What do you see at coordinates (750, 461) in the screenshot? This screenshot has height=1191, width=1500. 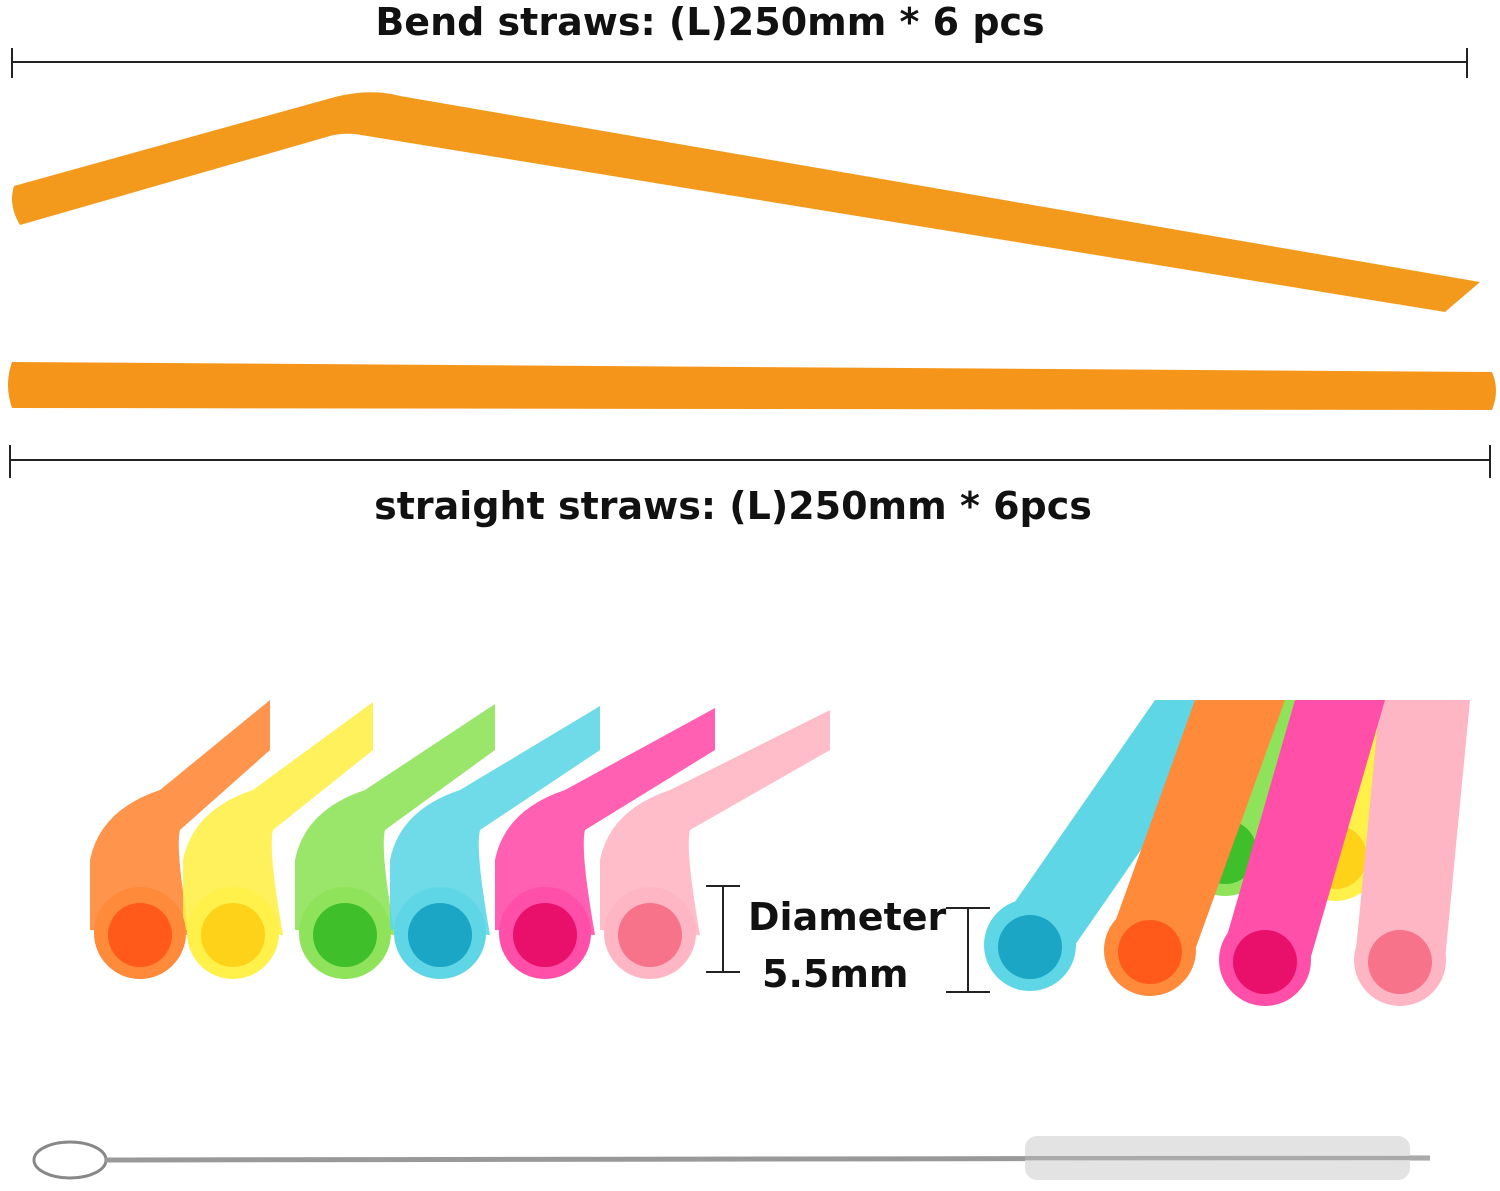 I see `straight-dimension-line` at bounding box center [750, 461].